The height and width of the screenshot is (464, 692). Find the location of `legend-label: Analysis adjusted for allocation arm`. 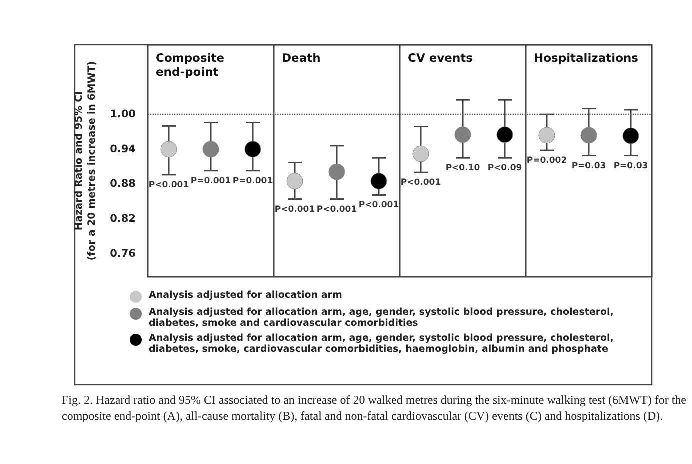

legend-label: Analysis adjusted for allocation arm is located at coordinates (245, 295).